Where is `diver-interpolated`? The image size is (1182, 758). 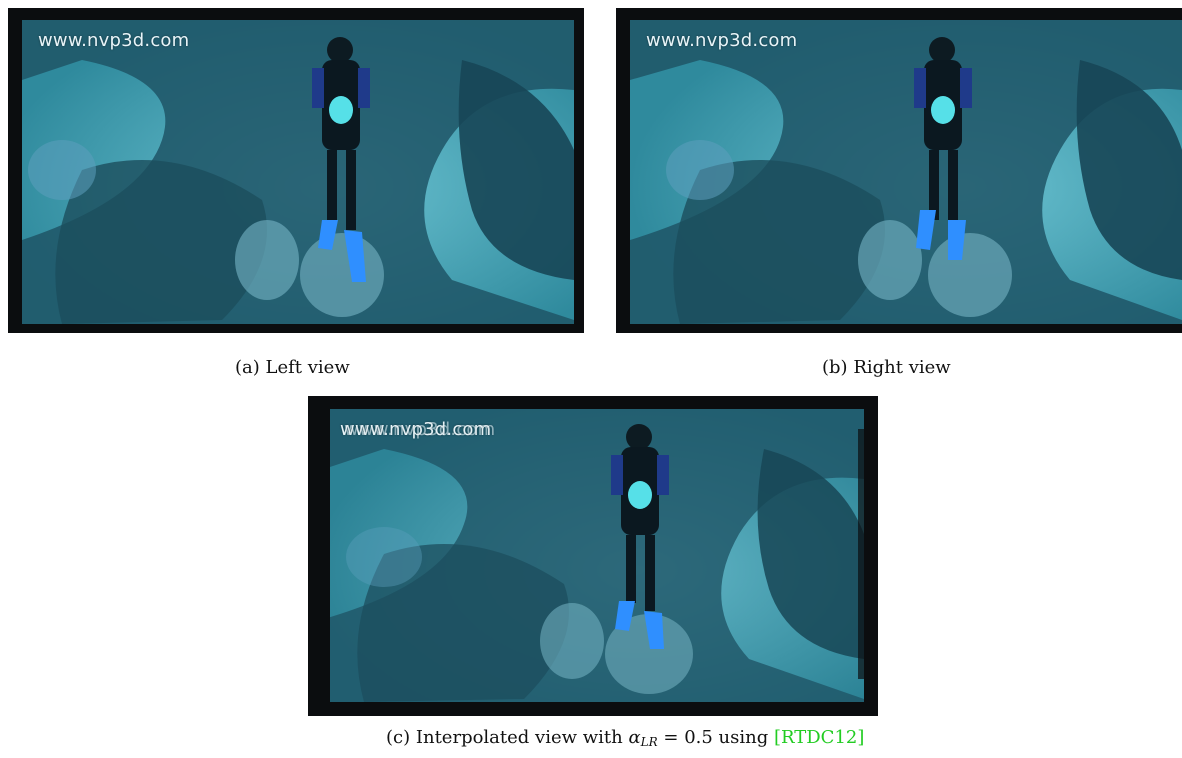
diver-interpolated is located at coordinates (640, 536).